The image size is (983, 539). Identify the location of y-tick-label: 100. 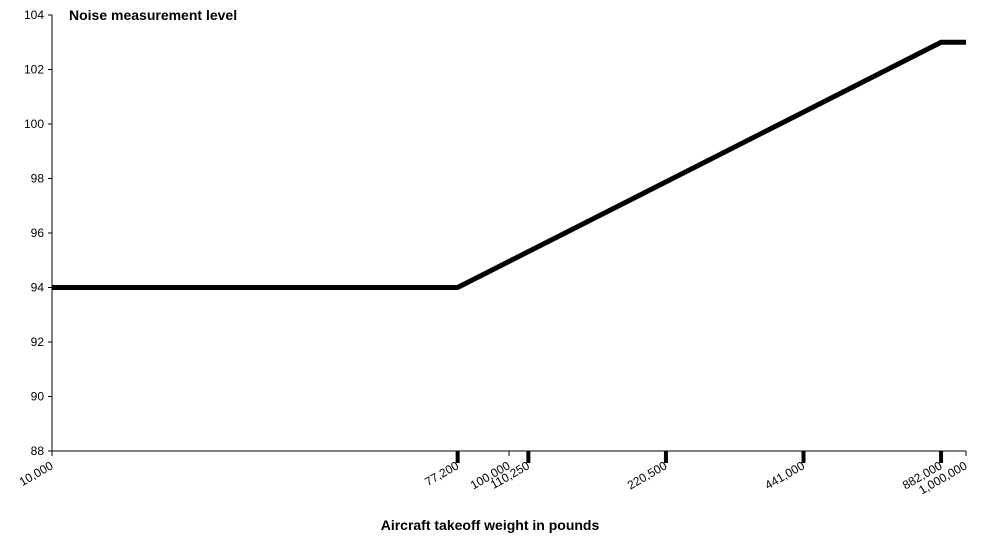
(34, 124).